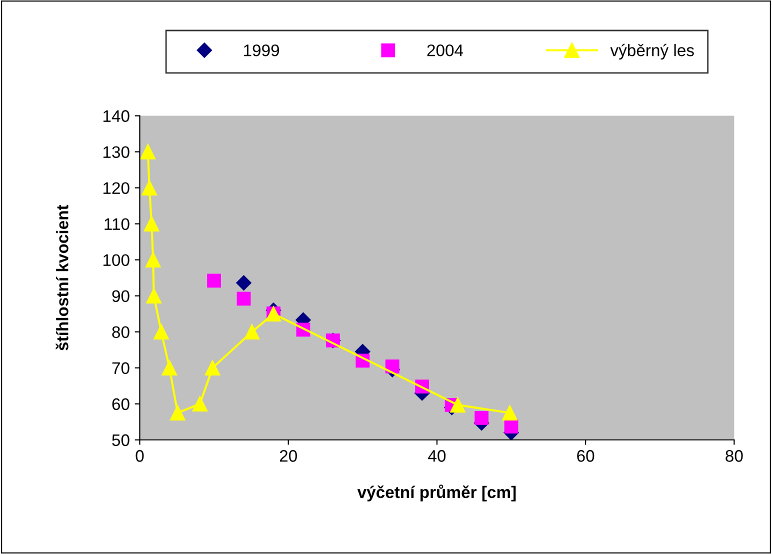  Describe the element at coordinates (116, 188) in the screenshot. I see `y-tick-label: 120` at that location.